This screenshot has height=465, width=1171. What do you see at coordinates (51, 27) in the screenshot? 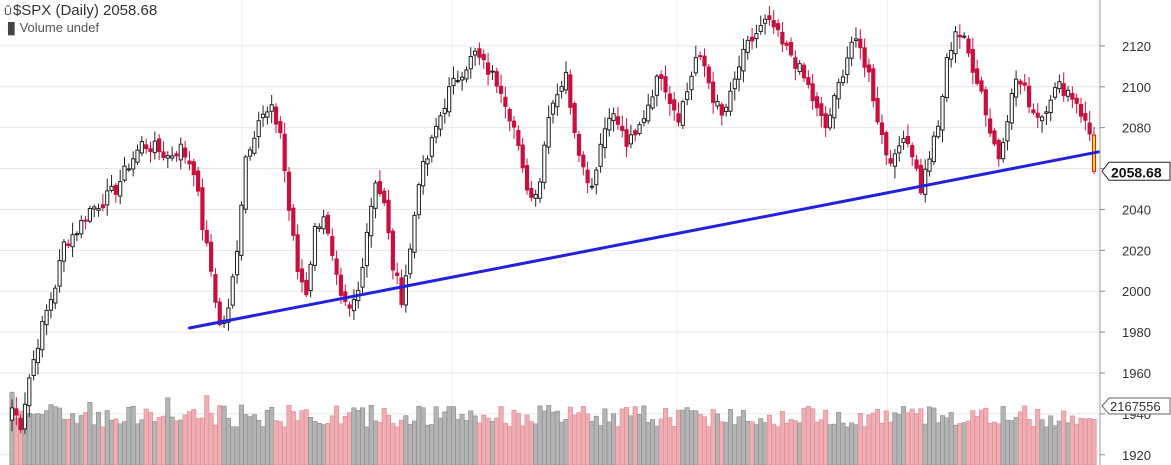
I see `chart-subtitle: ▐▌ Volume undef` at bounding box center [51, 27].